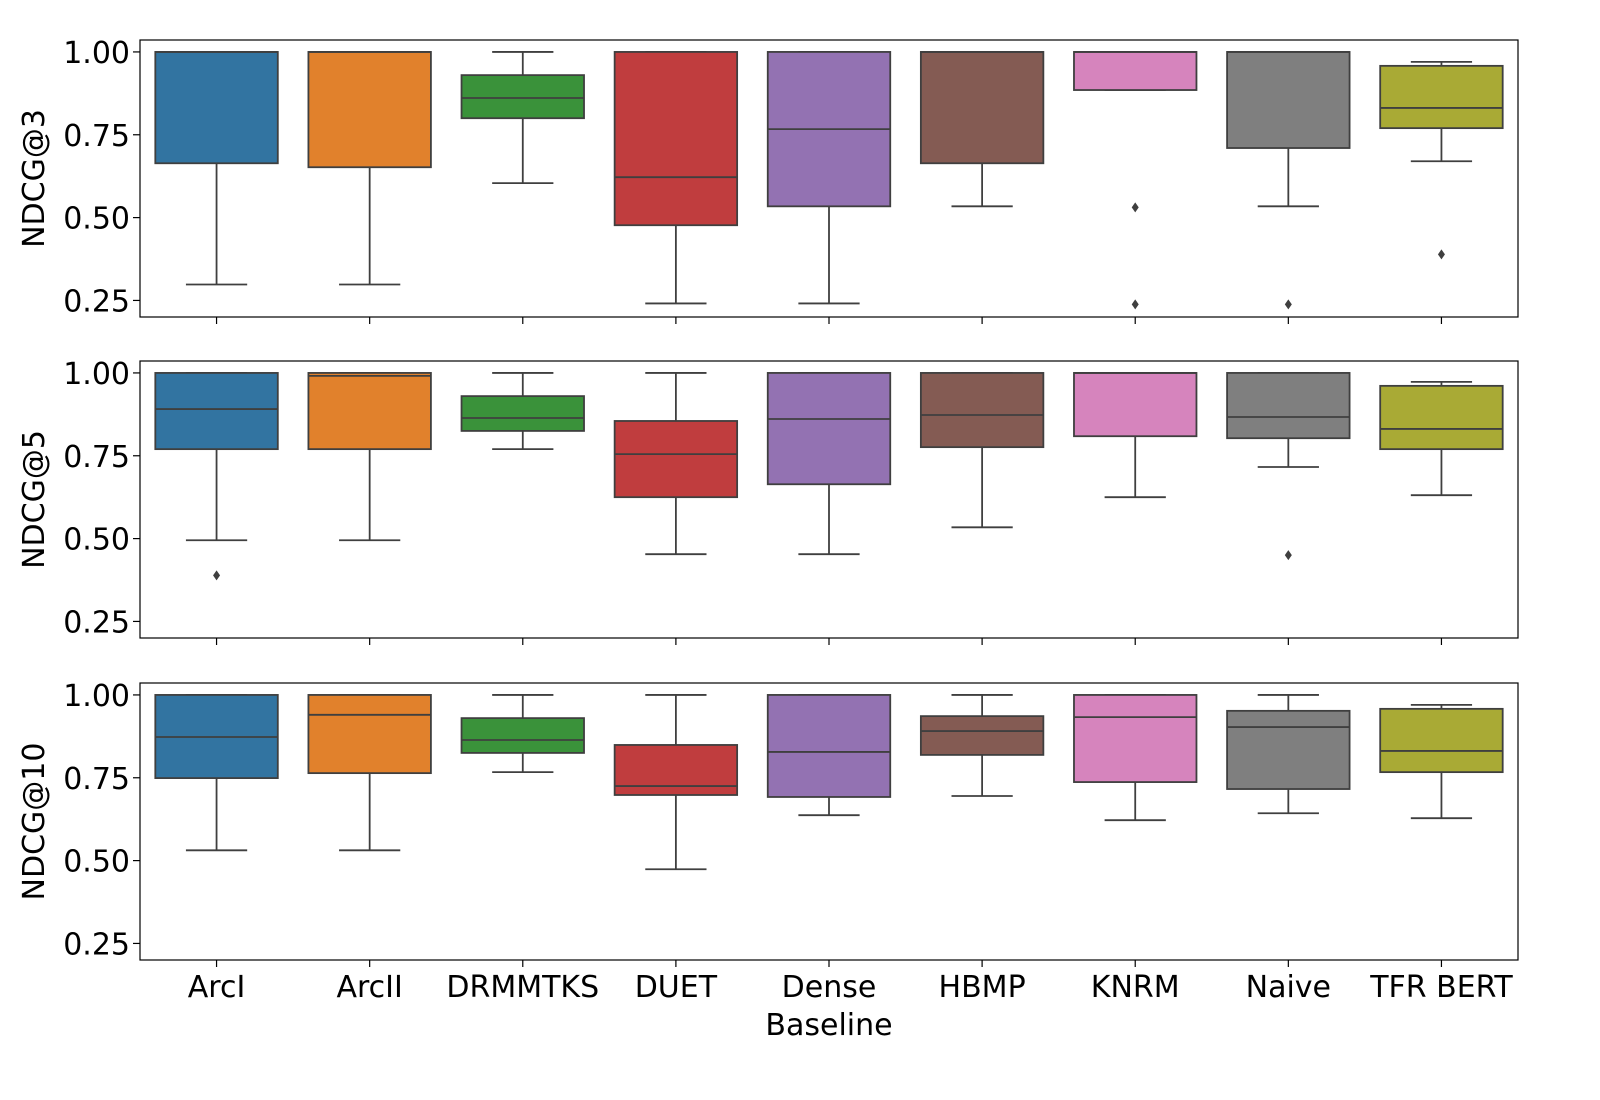  I want to click on x-tick-label: ArcI, so click(217, 987).